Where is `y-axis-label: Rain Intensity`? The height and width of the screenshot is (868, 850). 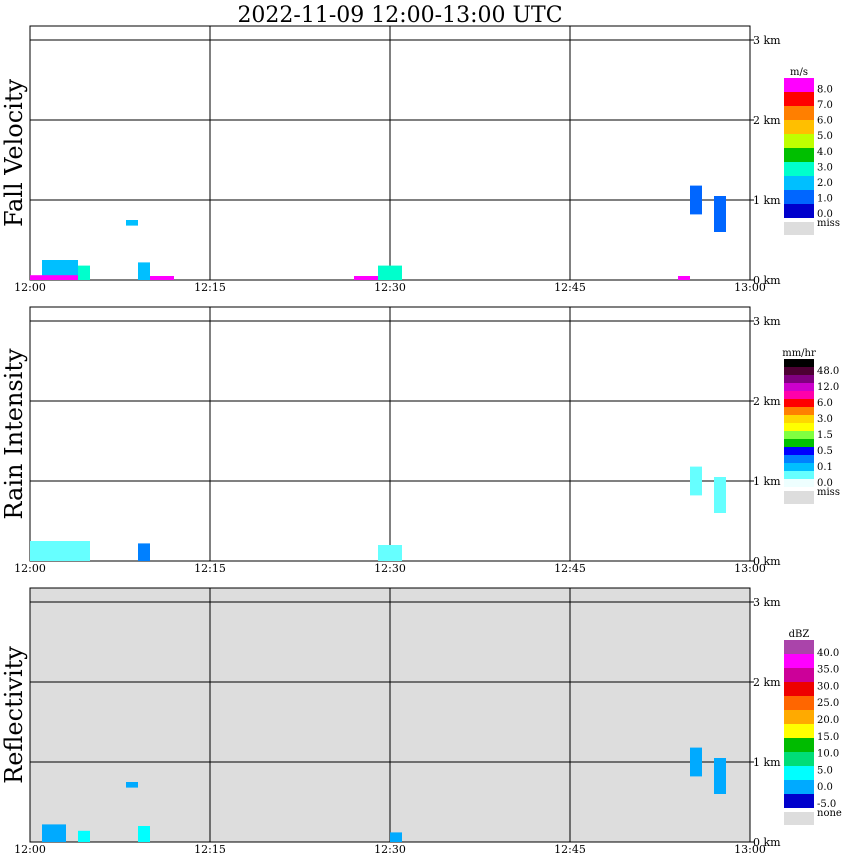 y-axis-label: Rain Intensity is located at coordinates (14, 434).